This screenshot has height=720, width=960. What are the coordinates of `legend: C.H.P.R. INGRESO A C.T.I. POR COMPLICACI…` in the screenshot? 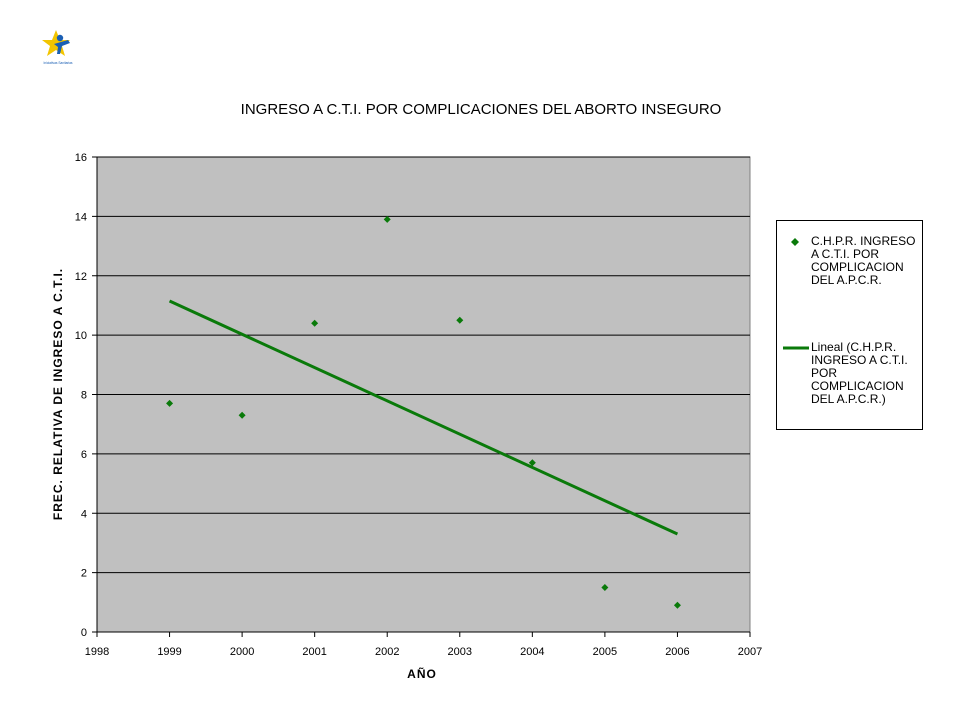 It's located at (849, 325).